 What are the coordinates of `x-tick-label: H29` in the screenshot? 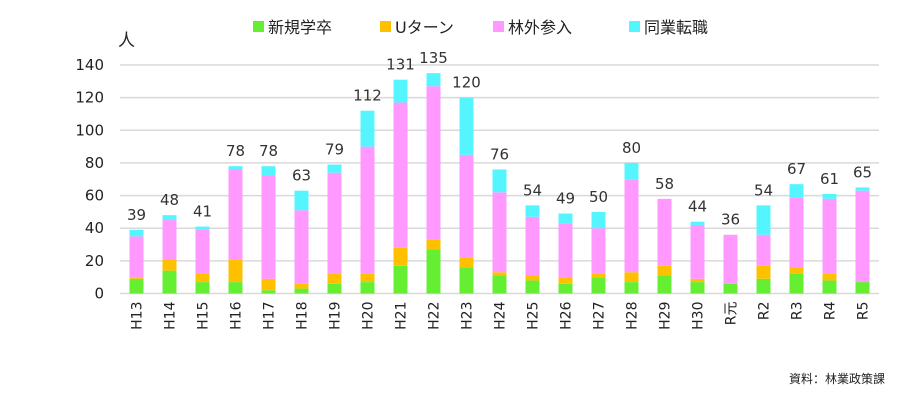 It's located at (666, 316).